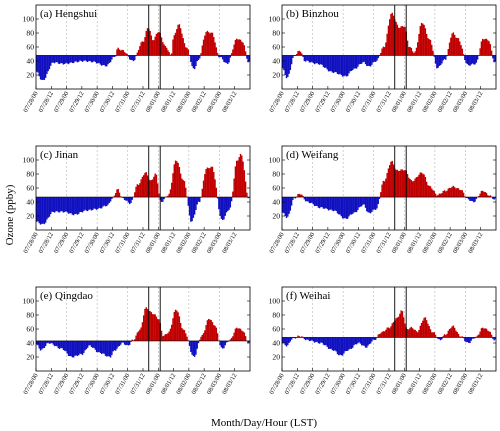  Describe the element at coordinates (264, 423) in the screenshot. I see `x-axis-label: Month/Day/Hour (LST)` at that location.